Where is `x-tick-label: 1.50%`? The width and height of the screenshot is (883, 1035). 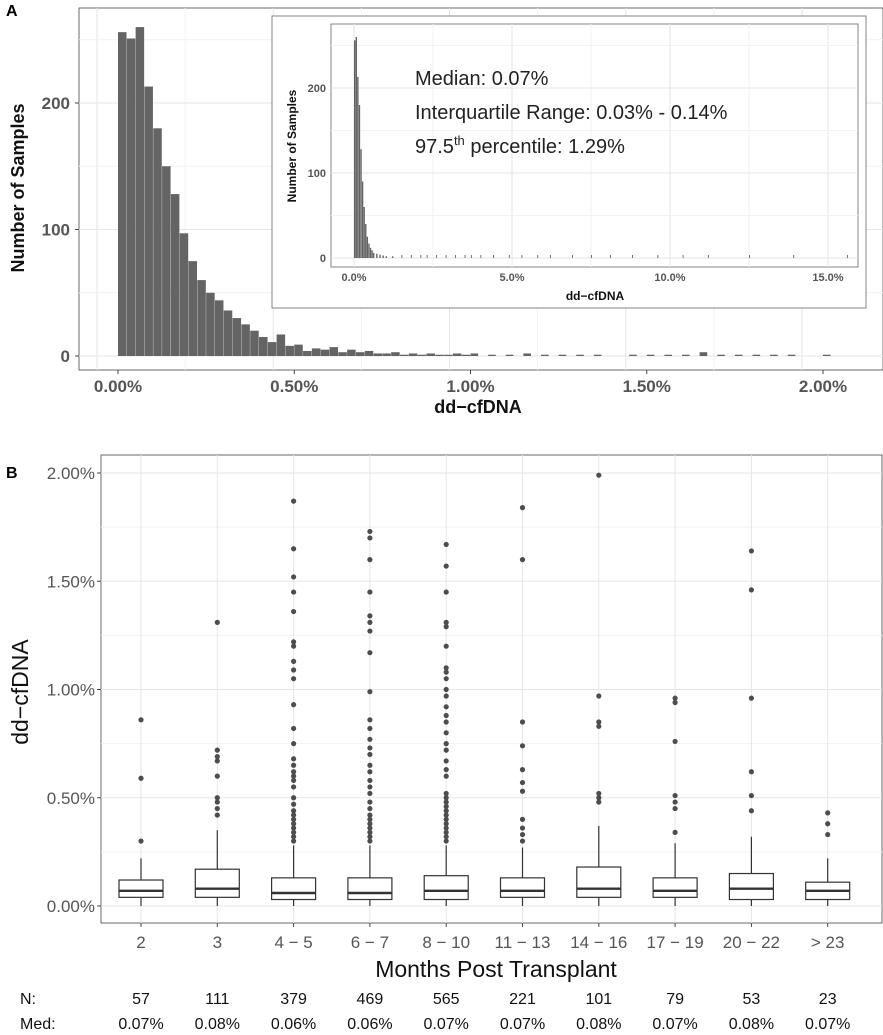
x-tick-label: 1.50% is located at coordinates (647, 386).